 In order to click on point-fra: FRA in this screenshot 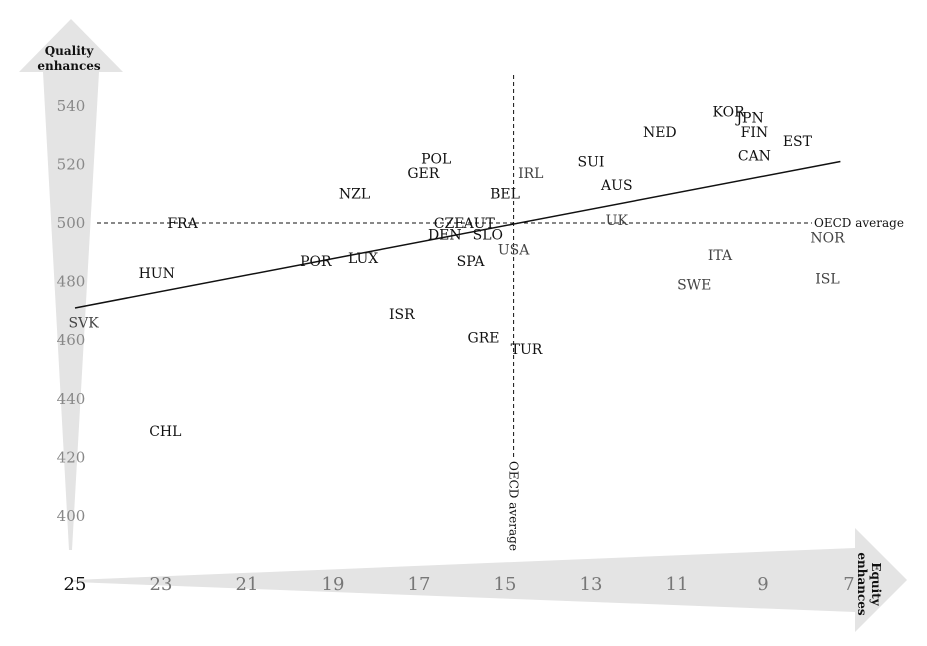, I will do `click(182, 224)`.